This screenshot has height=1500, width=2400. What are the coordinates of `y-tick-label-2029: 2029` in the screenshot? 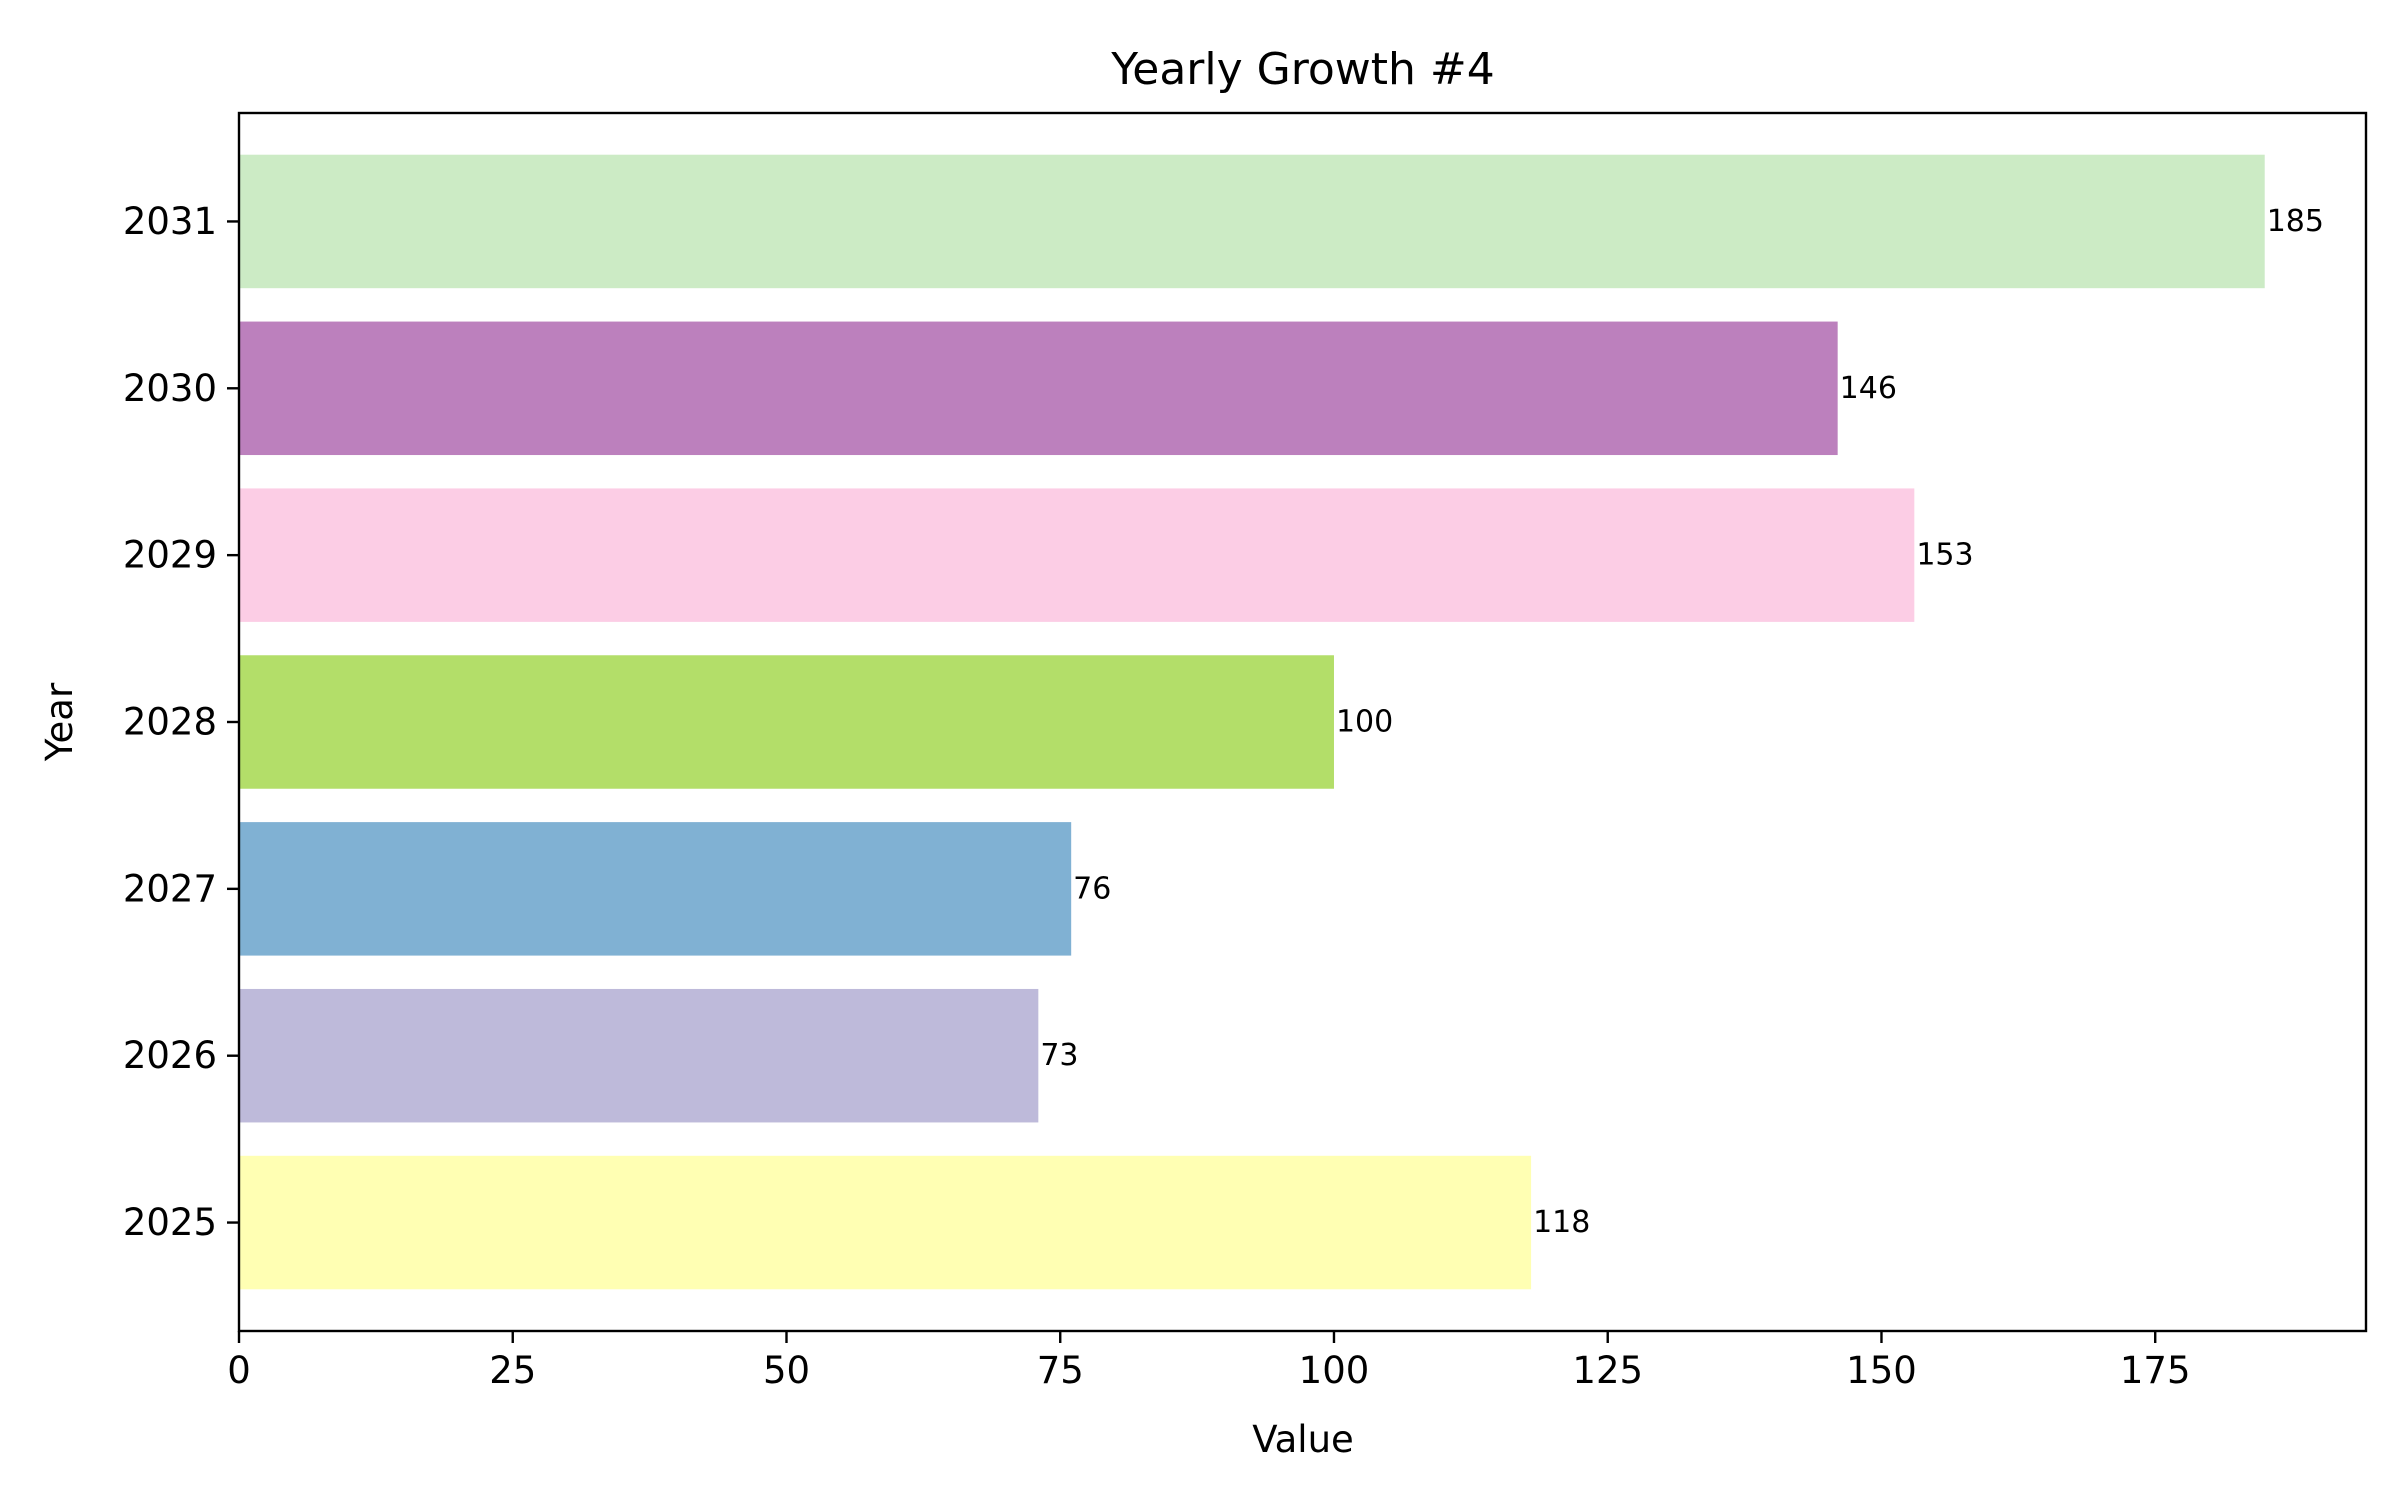 It's located at (170, 555).